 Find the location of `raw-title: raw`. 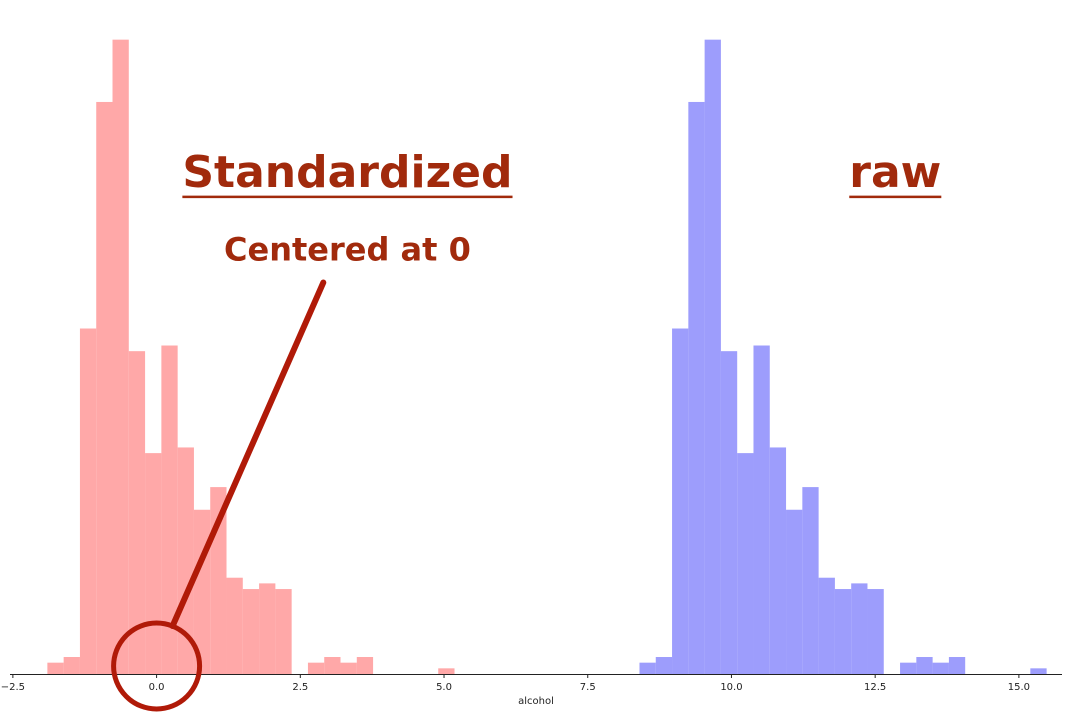

raw-title: raw is located at coordinates (895, 172).